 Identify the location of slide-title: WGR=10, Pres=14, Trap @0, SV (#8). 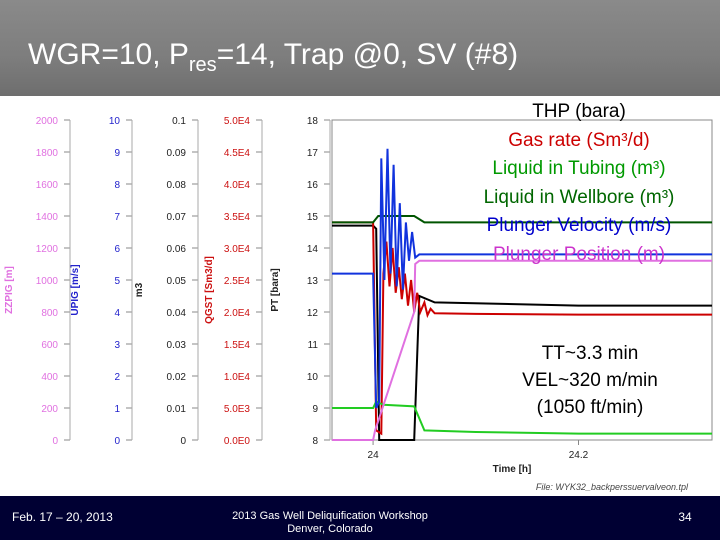
(273, 57).